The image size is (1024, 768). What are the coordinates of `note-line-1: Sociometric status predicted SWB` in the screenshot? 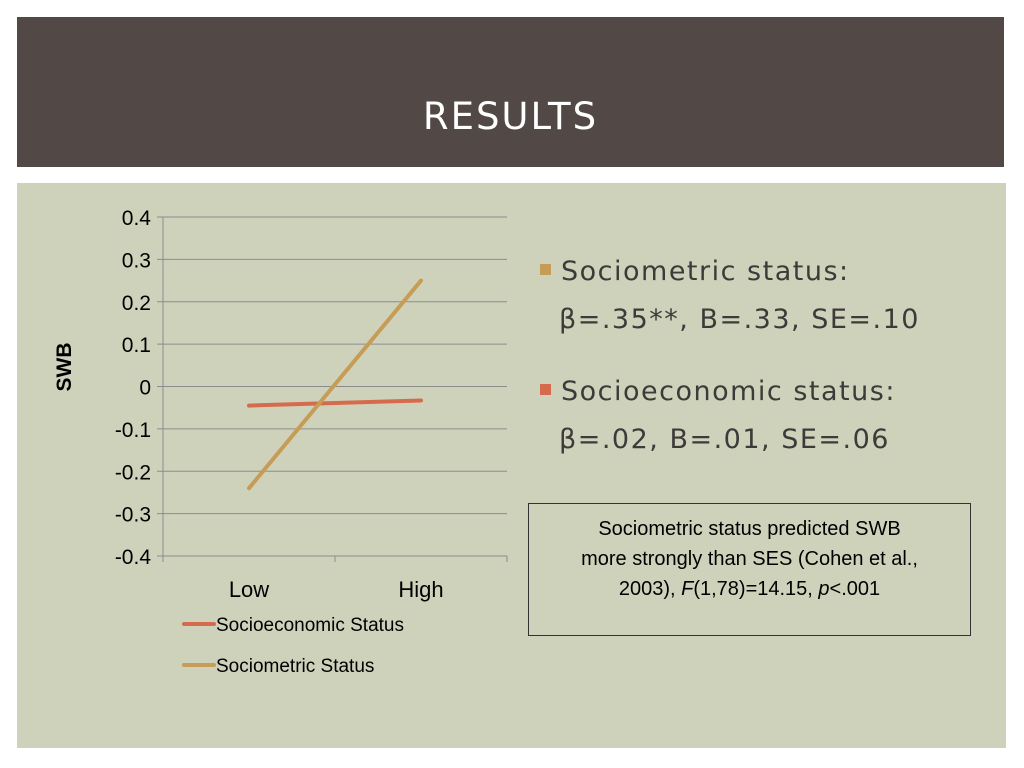 It's located at (749, 529).